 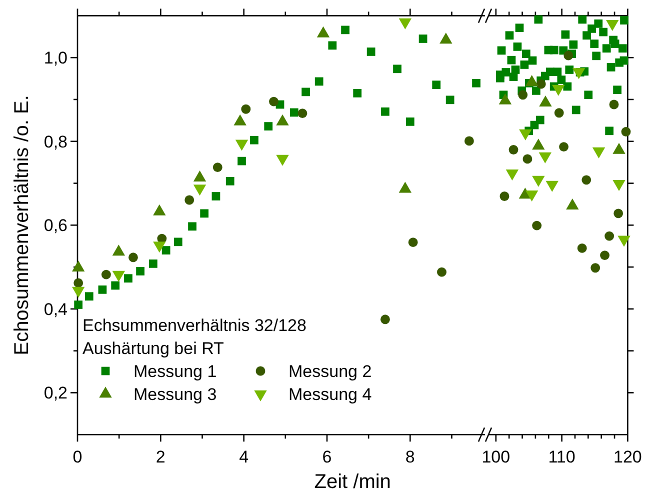 What do you see at coordinates (56, 58) in the screenshot?
I see `y-tick-label: 1,0` at bounding box center [56, 58].